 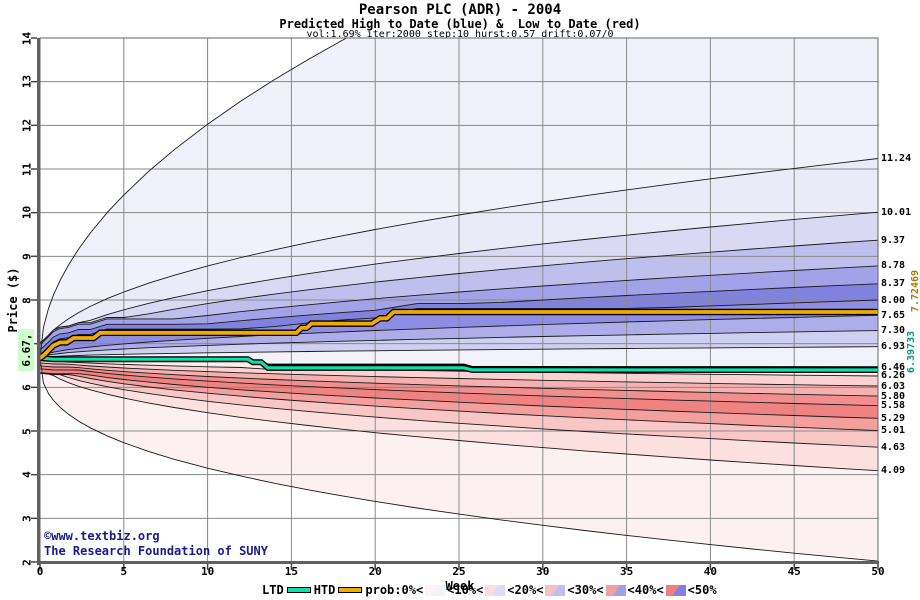 What do you see at coordinates (460, 586) in the screenshot?
I see `x-axis-title: Week` at bounding box center [460, 586].